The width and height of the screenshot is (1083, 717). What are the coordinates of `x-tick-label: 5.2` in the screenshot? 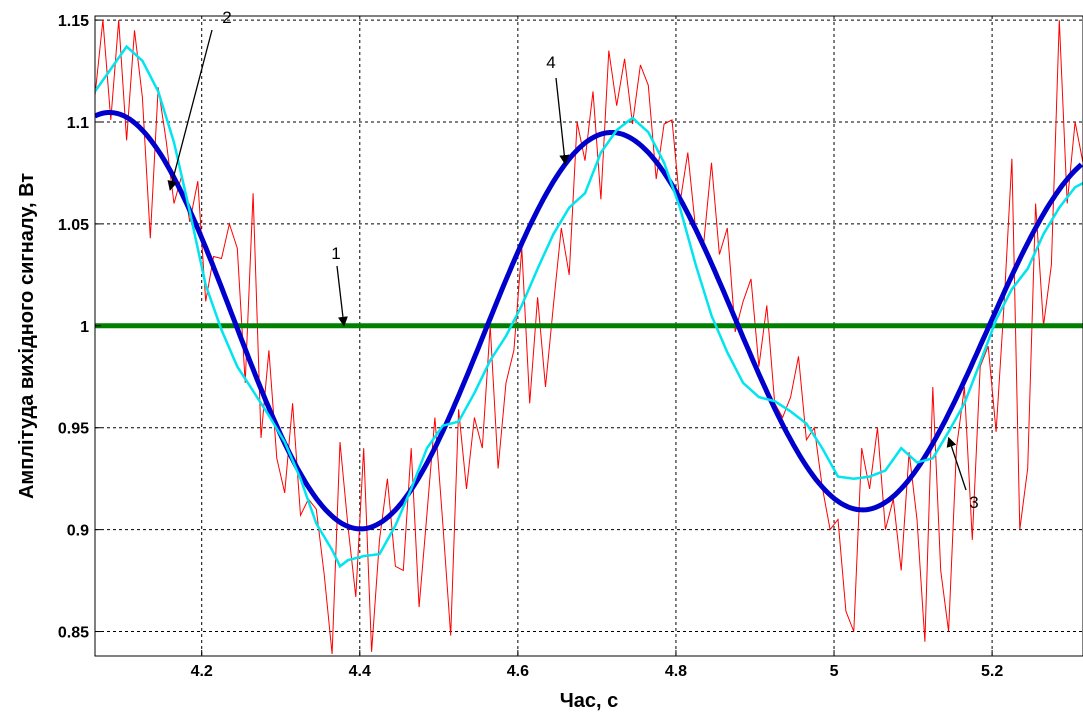 It's located at (992, 671).